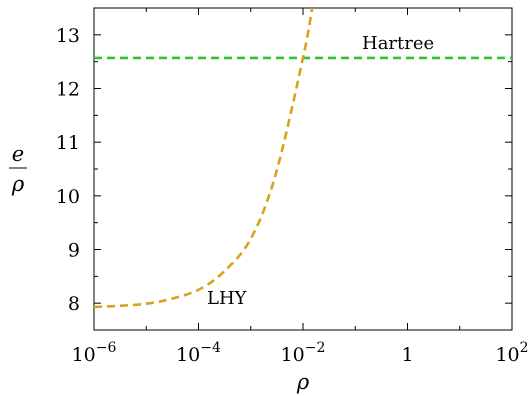 The height and width of the screenshot is (396, 529). I want to click on x-tick-label: 1, so click(407, 355).